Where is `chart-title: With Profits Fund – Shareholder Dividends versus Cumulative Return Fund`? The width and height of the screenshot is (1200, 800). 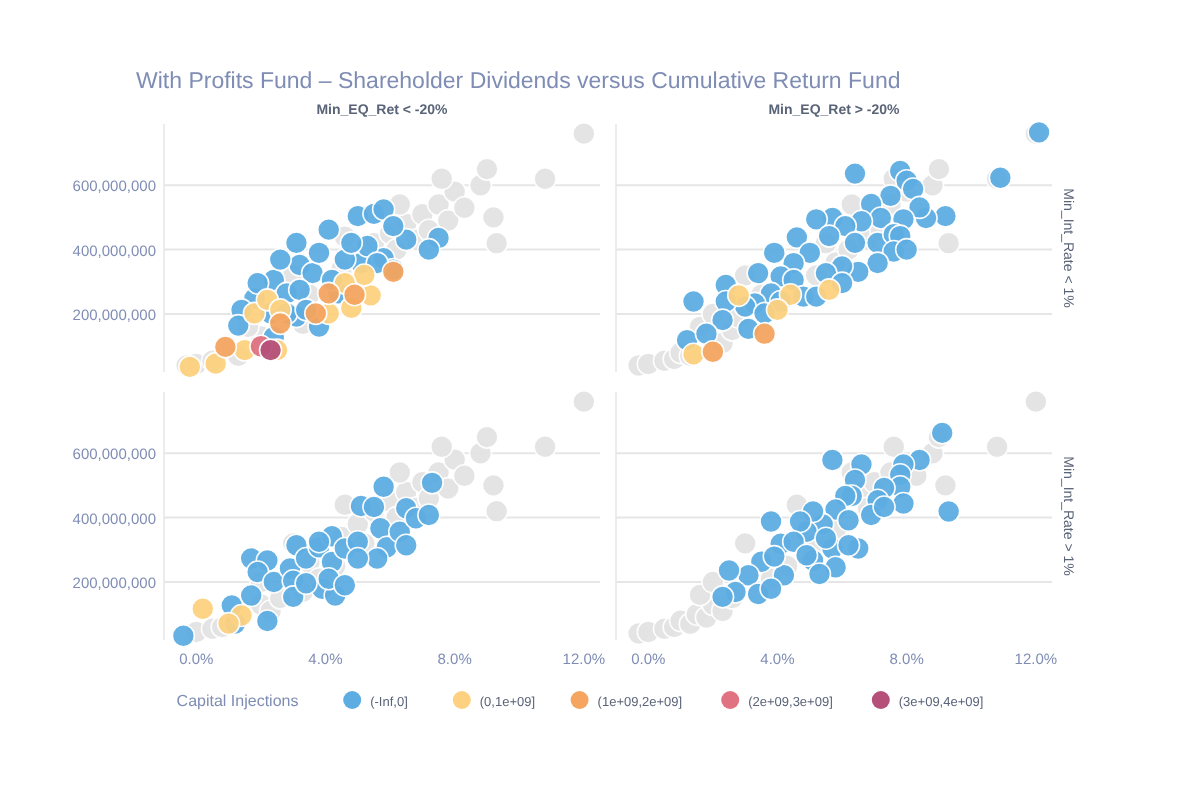
chart-title: With Profits Fund – Shareholder Dividends versus Cumulative Return Fund is located at coordinates (518, 82).